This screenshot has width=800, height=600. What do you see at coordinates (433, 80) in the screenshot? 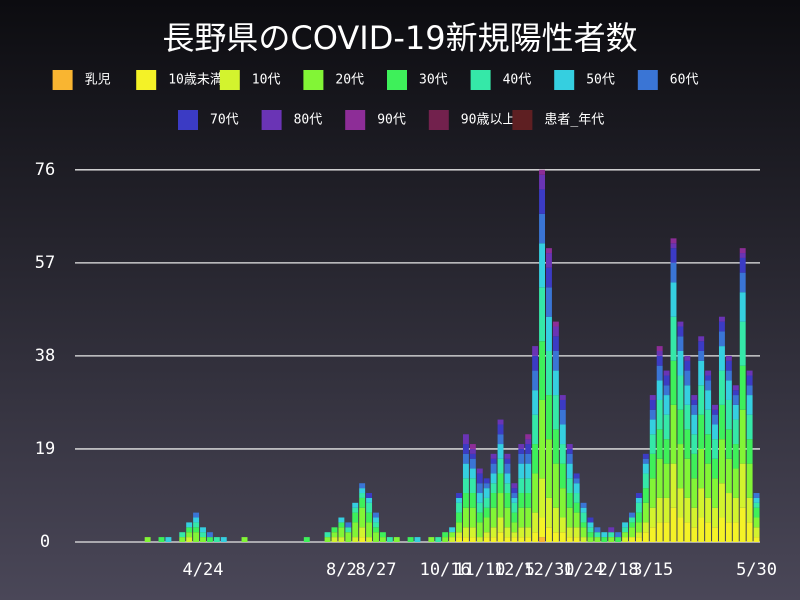
I see `legend-label: 30代` at bounding box center [433, 80].